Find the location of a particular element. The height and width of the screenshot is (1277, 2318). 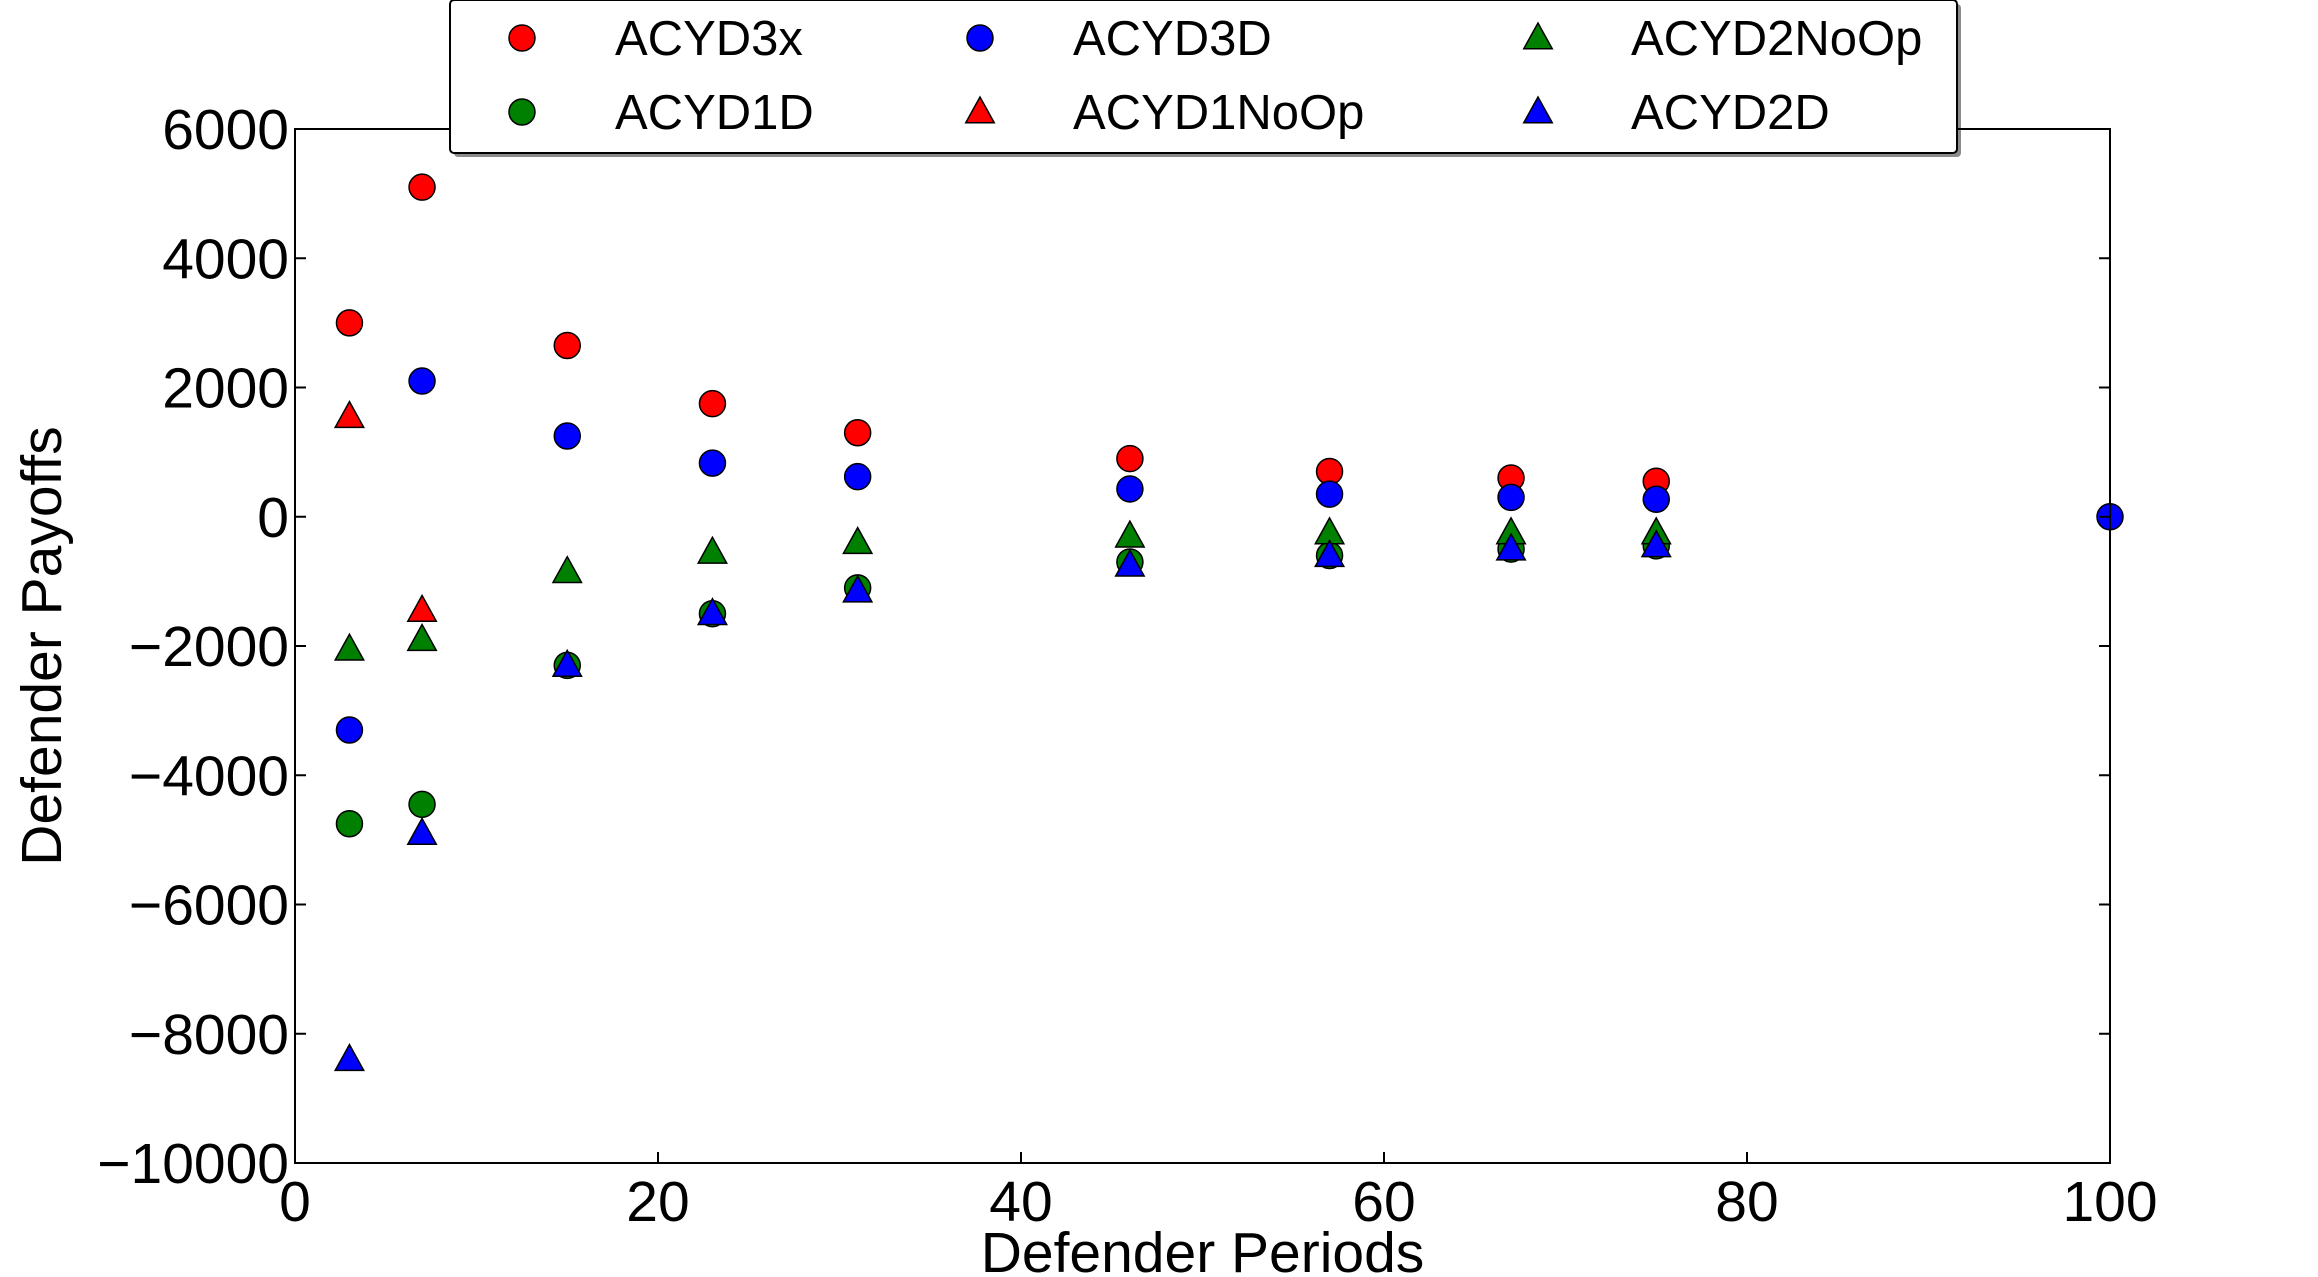

legend-label-acyd3x: ACYD3x is located at coordinates (709, 39).